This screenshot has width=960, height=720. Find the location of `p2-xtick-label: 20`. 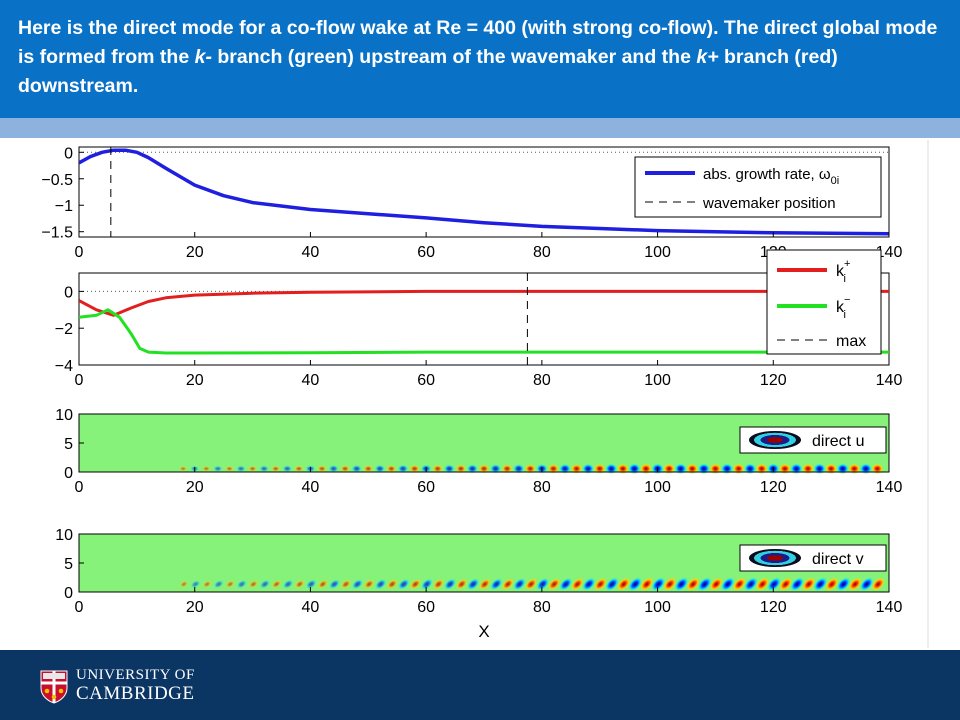

p2-xtick-label: 20 is located at coordinates (195, 487).